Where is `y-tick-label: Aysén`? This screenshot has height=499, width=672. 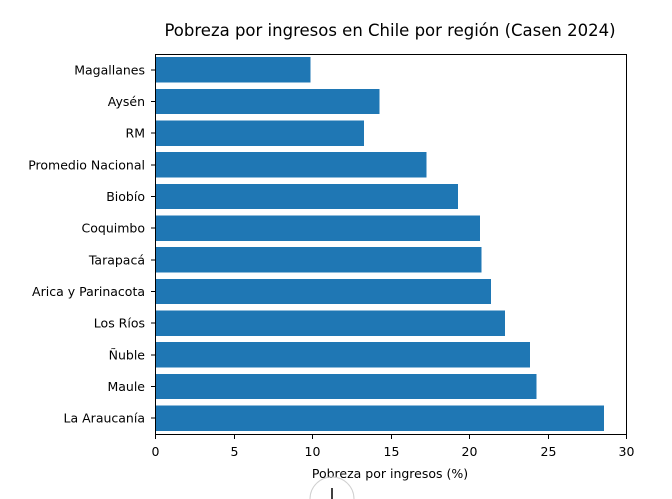 y-tick-label: Aysén is located at coordinates (126, 101).